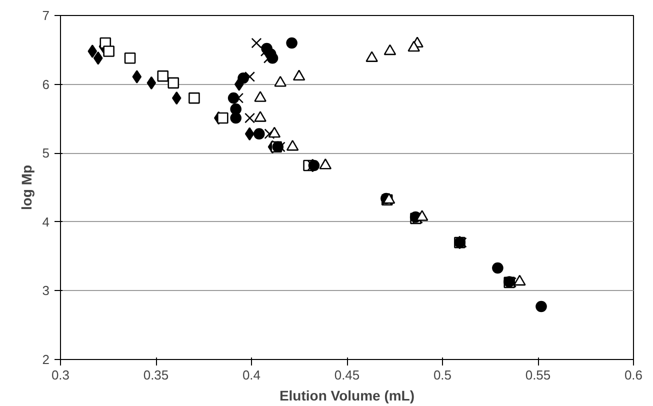 The image size is (653, 406). I want to click on x-tick-label: 0.5, so click(442, 375).